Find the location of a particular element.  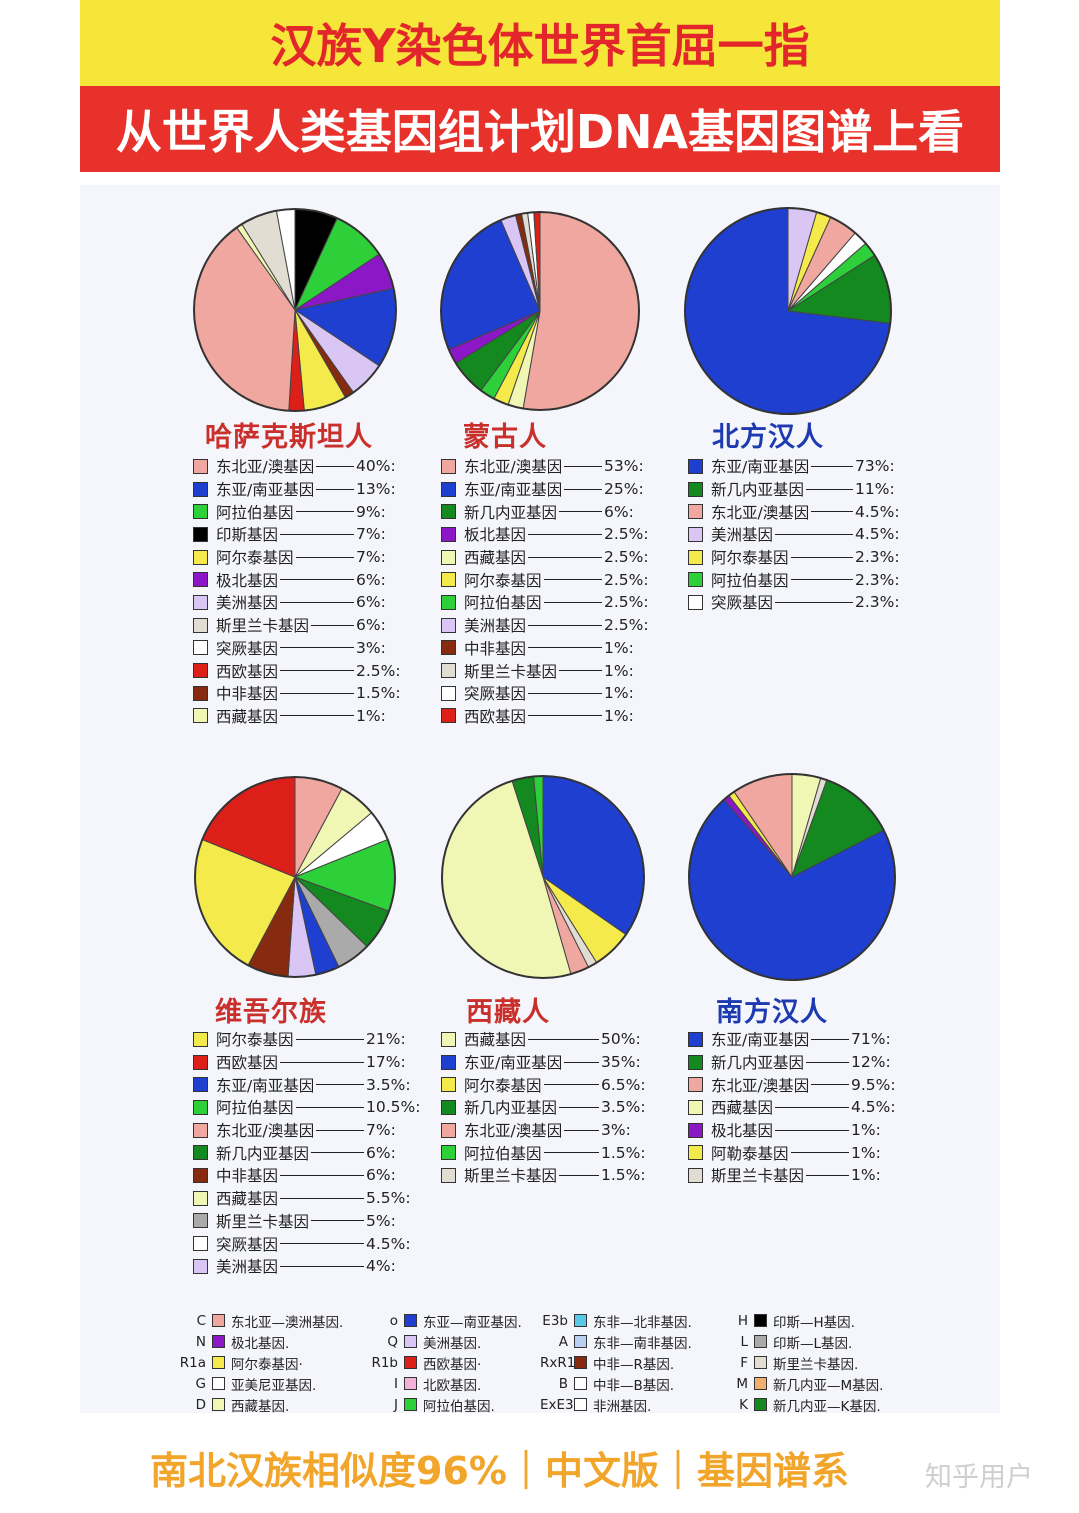

legend-label: 东北亚/澳基因 is located at coordinates (760, 512).